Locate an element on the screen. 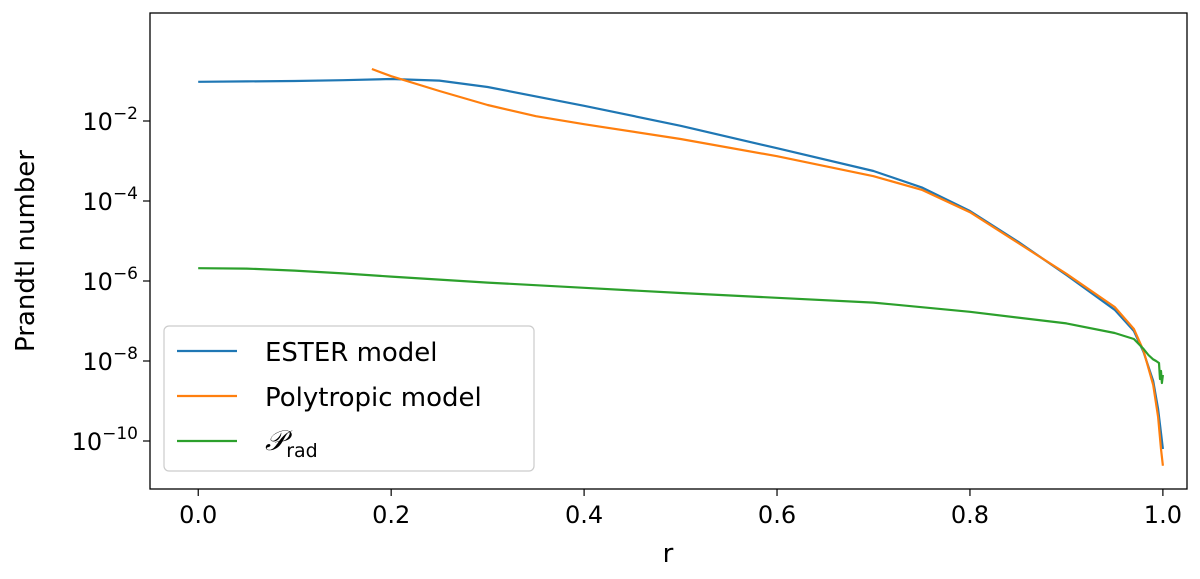  x-tick-label: 0.8 is located at coordinates (970, 515).